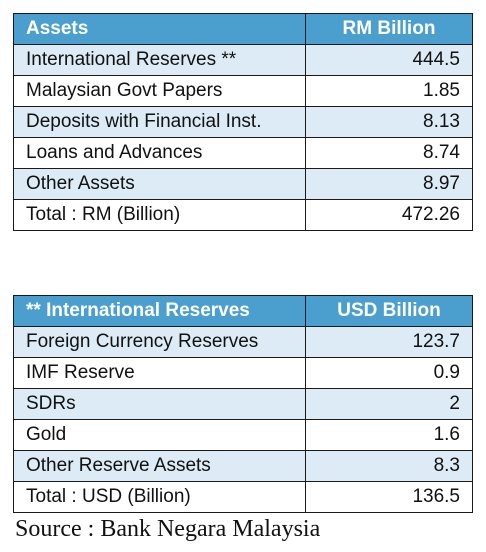 This screenshot has width=486, height=552. I want to click on total-value: 136.5, so click(389, 497).